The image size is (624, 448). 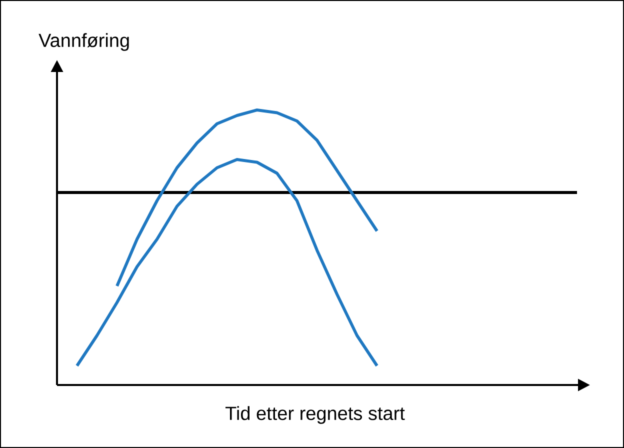 I want to click on y-axis-title: Vannføring, so click(x=83, y=42).